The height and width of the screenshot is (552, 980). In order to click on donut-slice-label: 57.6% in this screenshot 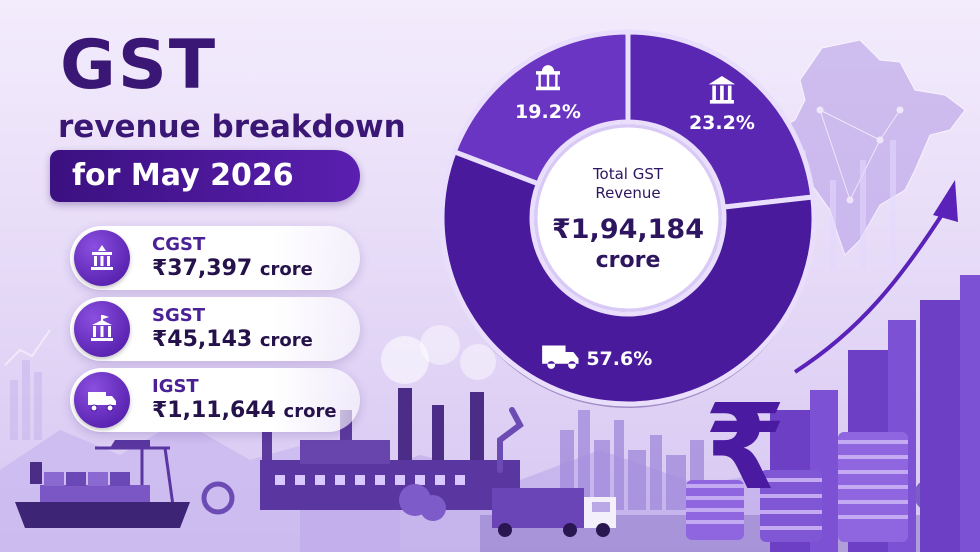, I will do `click(619, 359)`.